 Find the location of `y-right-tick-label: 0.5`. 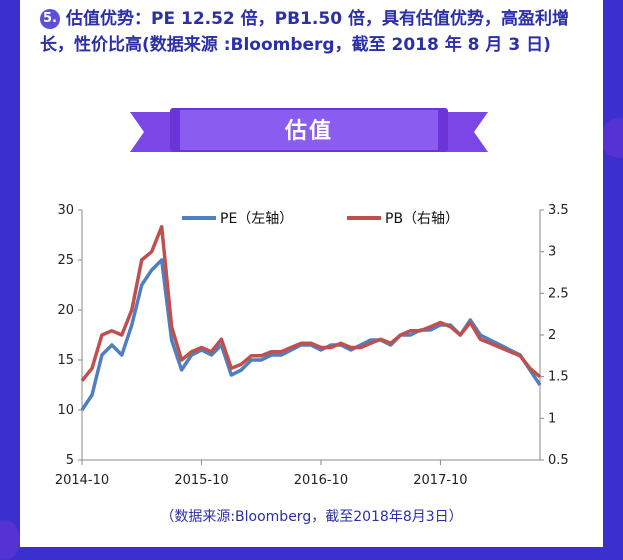

y-right-tick-label: 0.5 is located at coordinates (558, 460).